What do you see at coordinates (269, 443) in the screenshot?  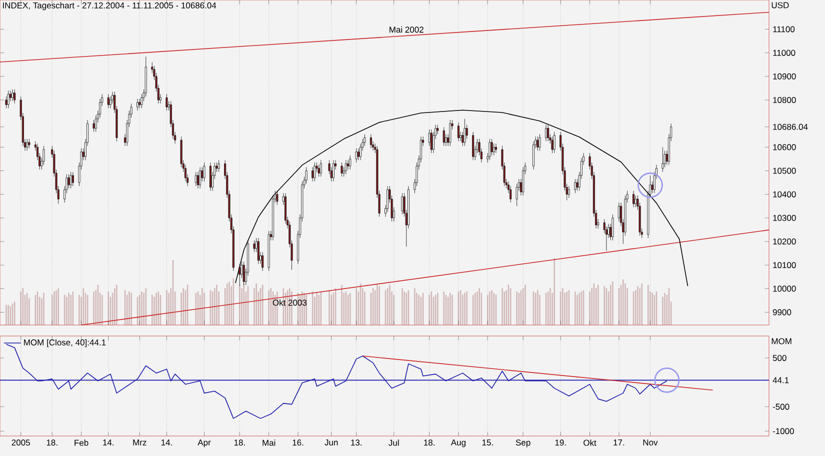 I see `x-tick-label: Mai` at bounding box center [269, 443].